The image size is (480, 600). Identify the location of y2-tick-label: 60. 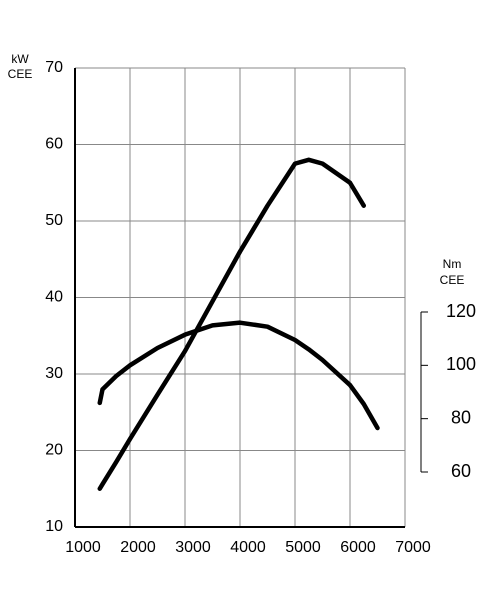
(461, 471).